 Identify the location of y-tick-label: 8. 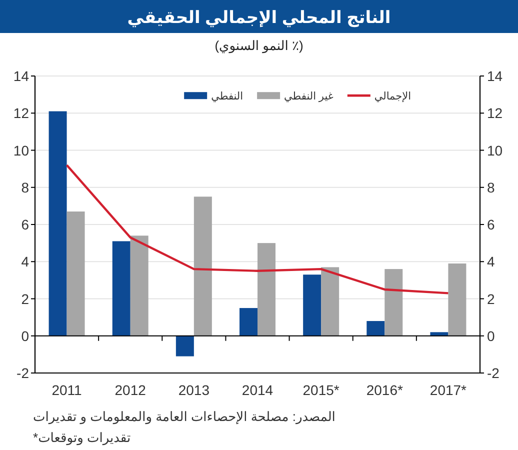
(25, 187).